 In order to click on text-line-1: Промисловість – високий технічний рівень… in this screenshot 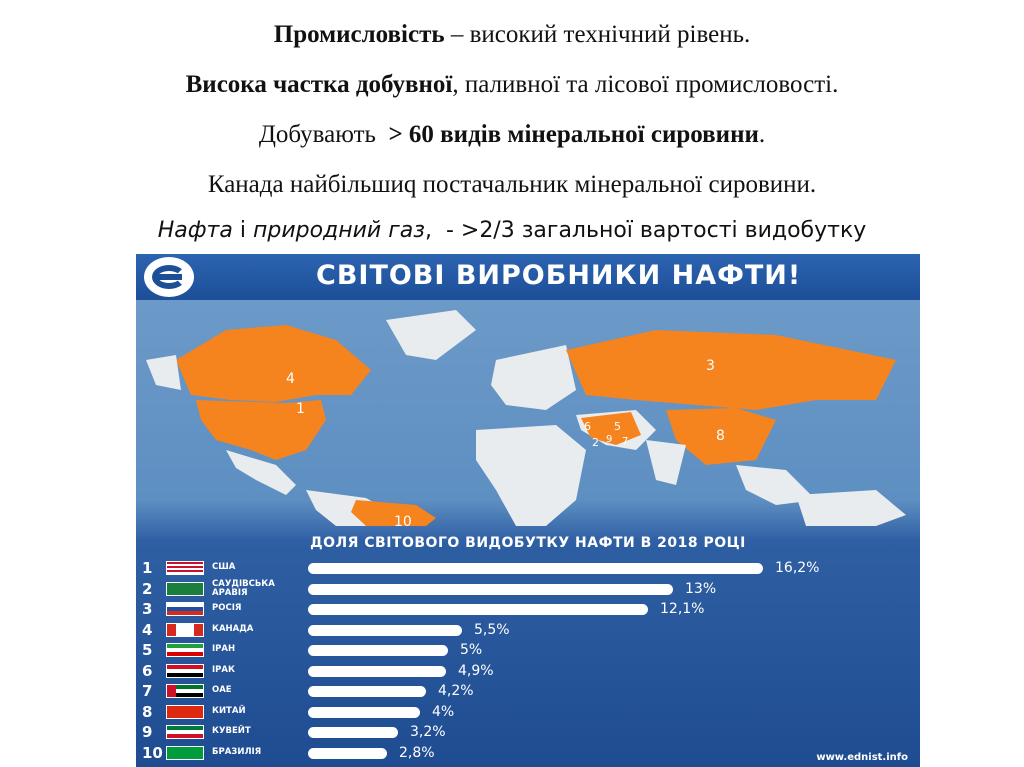, I will do `click(512, 35)`.